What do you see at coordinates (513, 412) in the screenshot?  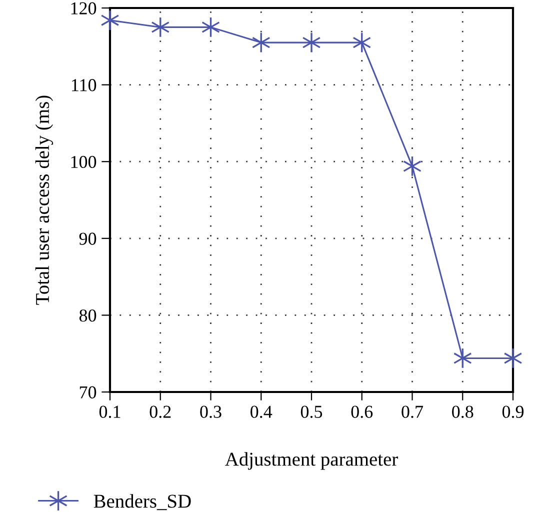 I see `x-tick-label: 0.9` at bounding box center [513, 412].